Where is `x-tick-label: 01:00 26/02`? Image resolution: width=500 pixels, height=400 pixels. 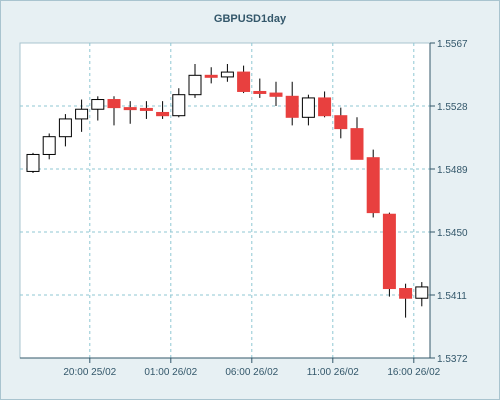 x-tick-label: 01:00 26/02 is located at coordinates (170, 372).